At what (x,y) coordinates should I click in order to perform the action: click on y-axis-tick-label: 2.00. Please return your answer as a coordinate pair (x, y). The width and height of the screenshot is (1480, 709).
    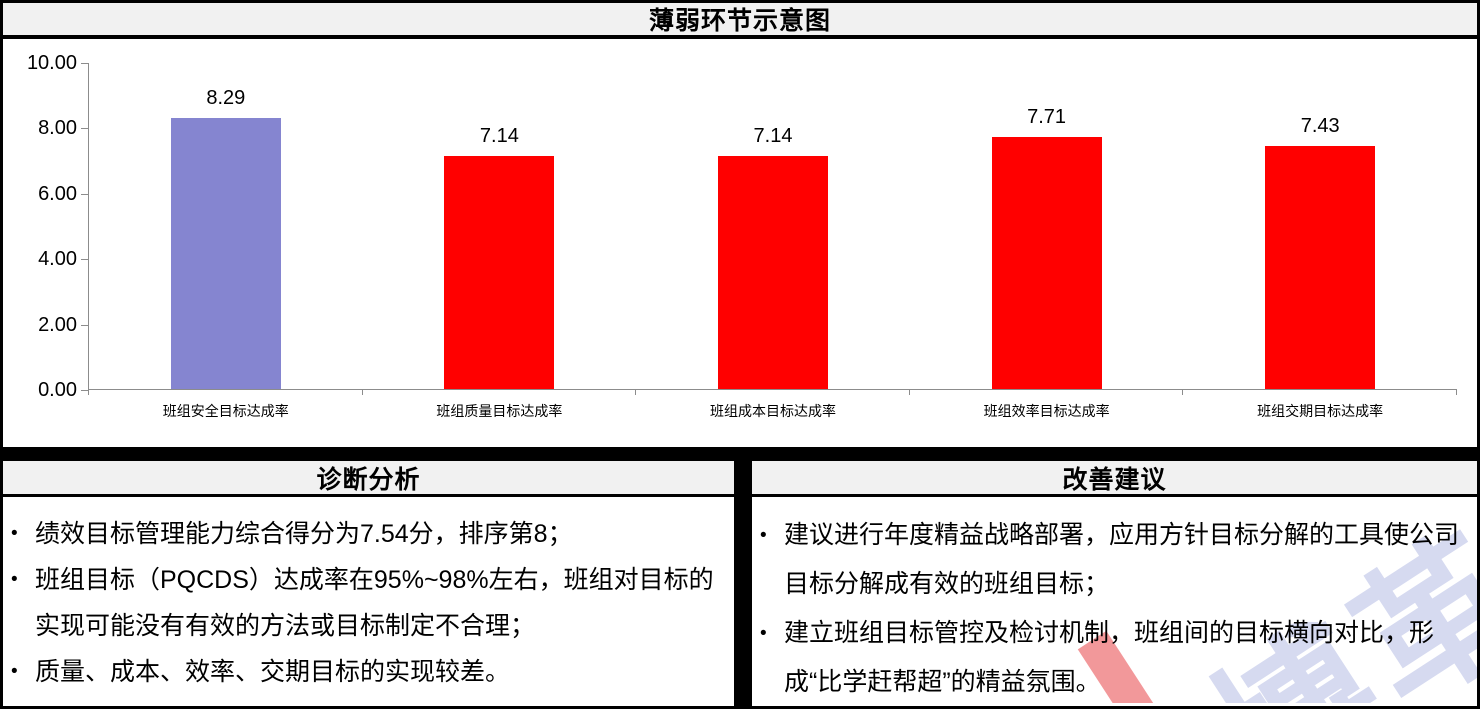
    Looking at the image, I should click on (57, 324).